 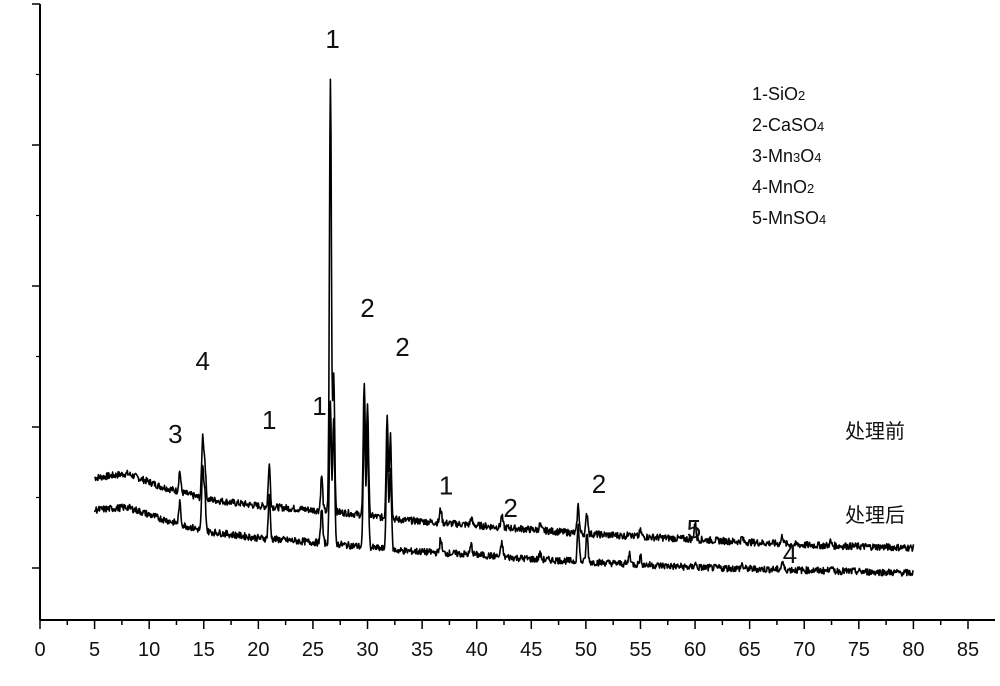 I want to click on x-tick-label: 85, so click(x=968, y=650).